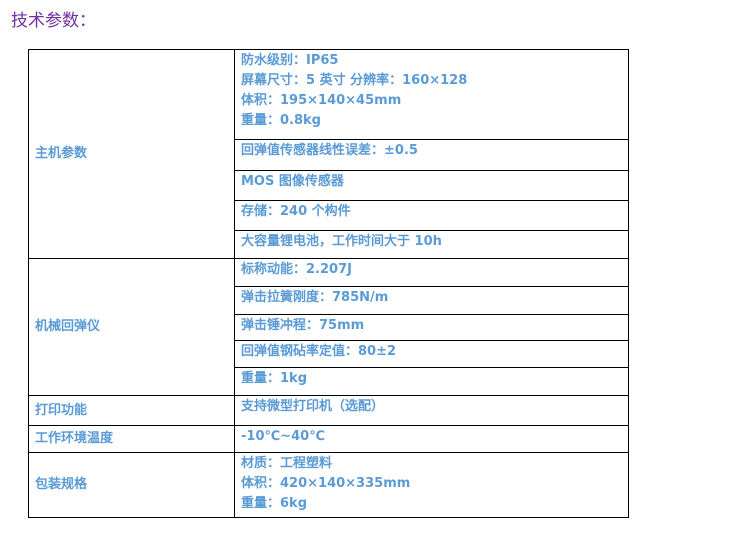 This screenshot has height=551, width=743. What do you see at coordinates (431, 439) in the screenshot?
I see `spec-value: -10℃~40℃` at bounding box center [431, 439].